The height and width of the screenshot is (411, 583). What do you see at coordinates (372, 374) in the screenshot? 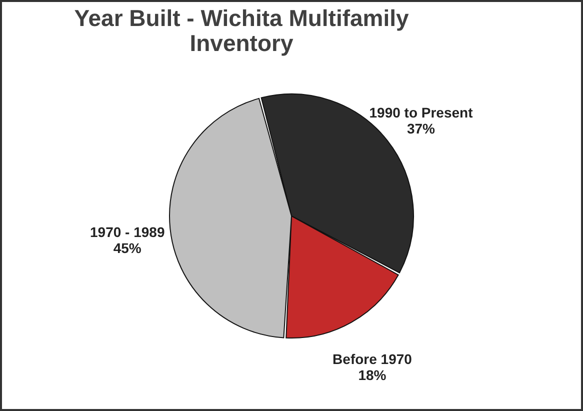
I see `data-label: 18%` at bounding box center [372, 374].